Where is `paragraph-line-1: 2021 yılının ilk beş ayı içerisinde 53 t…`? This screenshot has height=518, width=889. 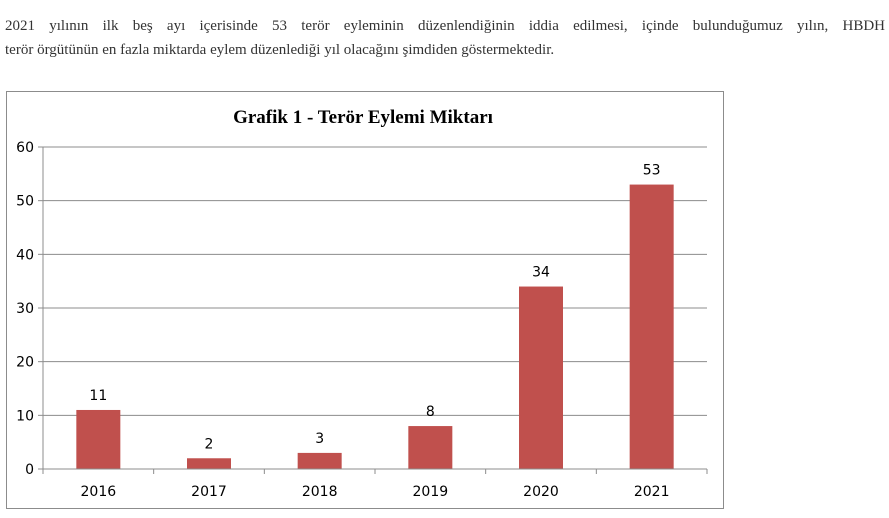
paragraph-line-1: 2021 yılının ilk beş ayı içerisinde 53 t… is located at coordinates (445, 26).